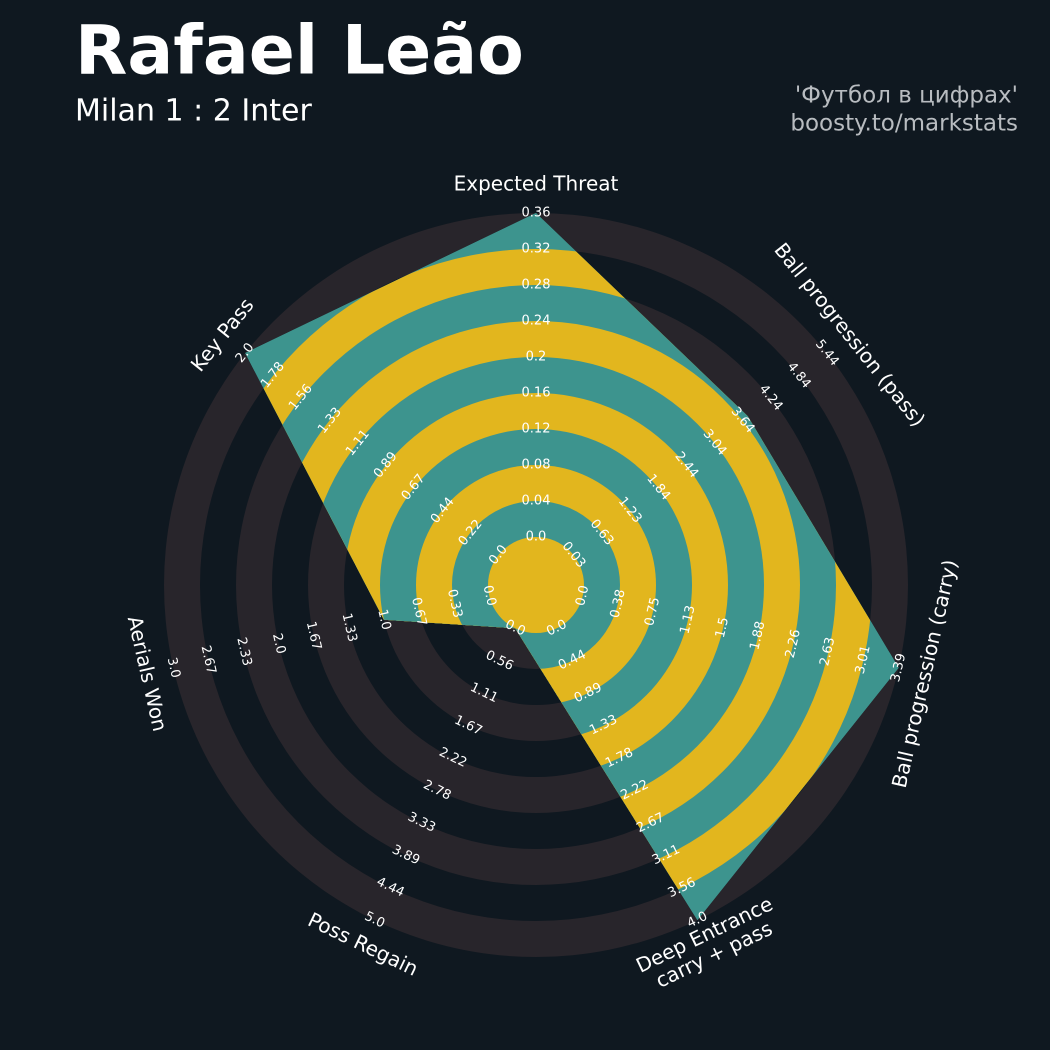 The image size is (1050, 1050). I want to click on tick-label: 3.01, so click(863, 660).